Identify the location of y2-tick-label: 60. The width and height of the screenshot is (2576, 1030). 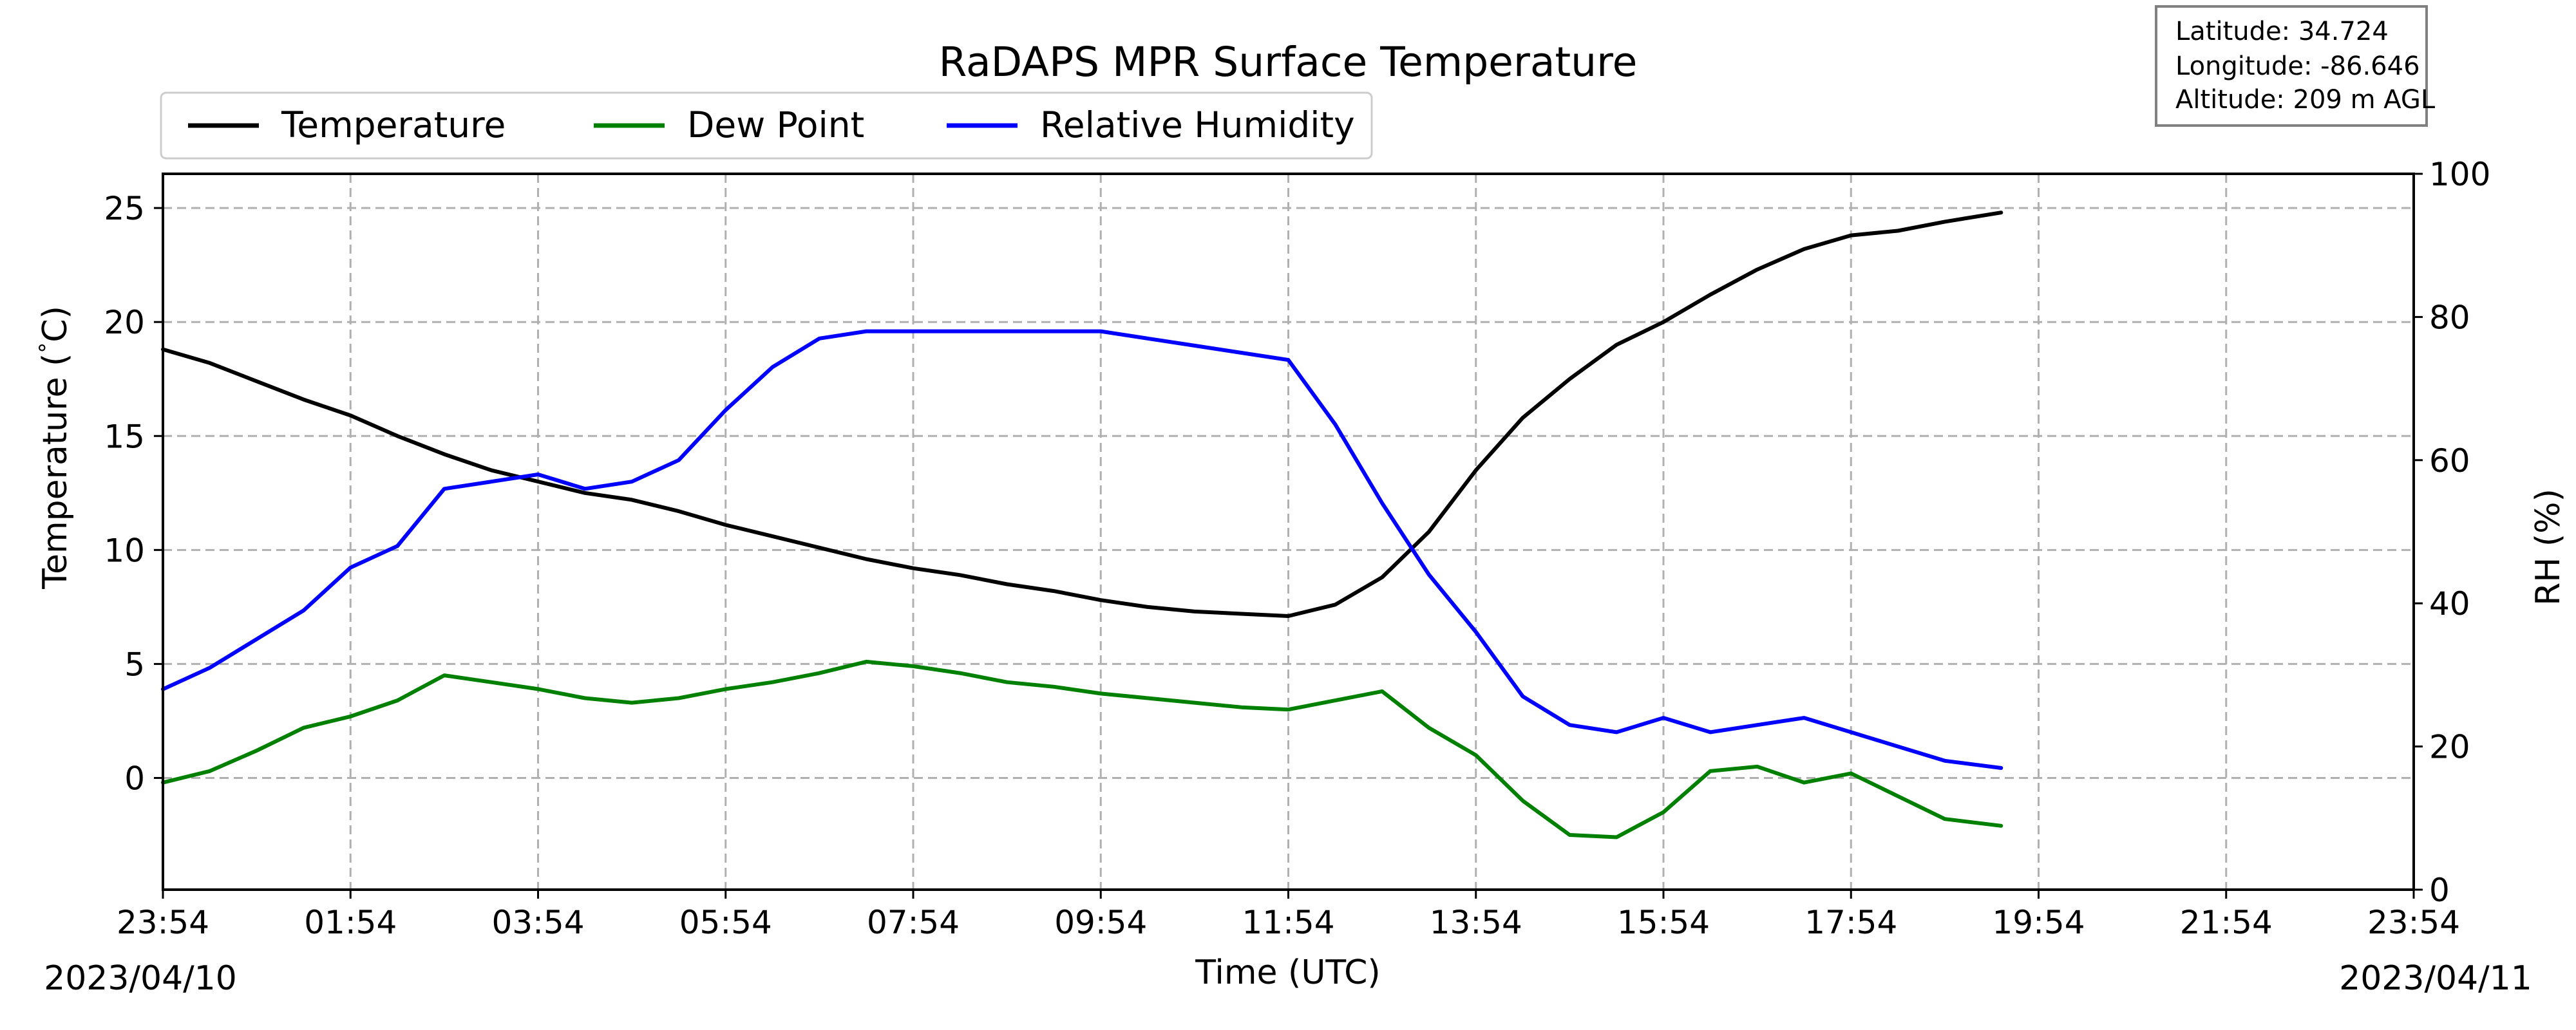
(2450, 461).